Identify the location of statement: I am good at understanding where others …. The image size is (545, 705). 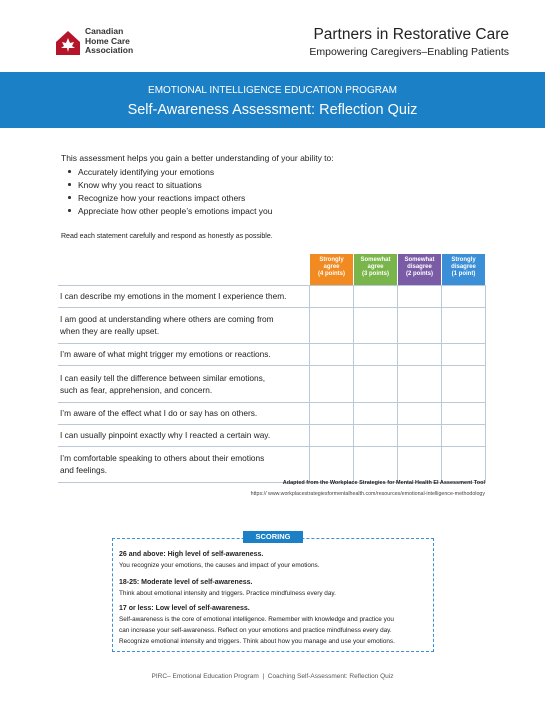
(184, 325).